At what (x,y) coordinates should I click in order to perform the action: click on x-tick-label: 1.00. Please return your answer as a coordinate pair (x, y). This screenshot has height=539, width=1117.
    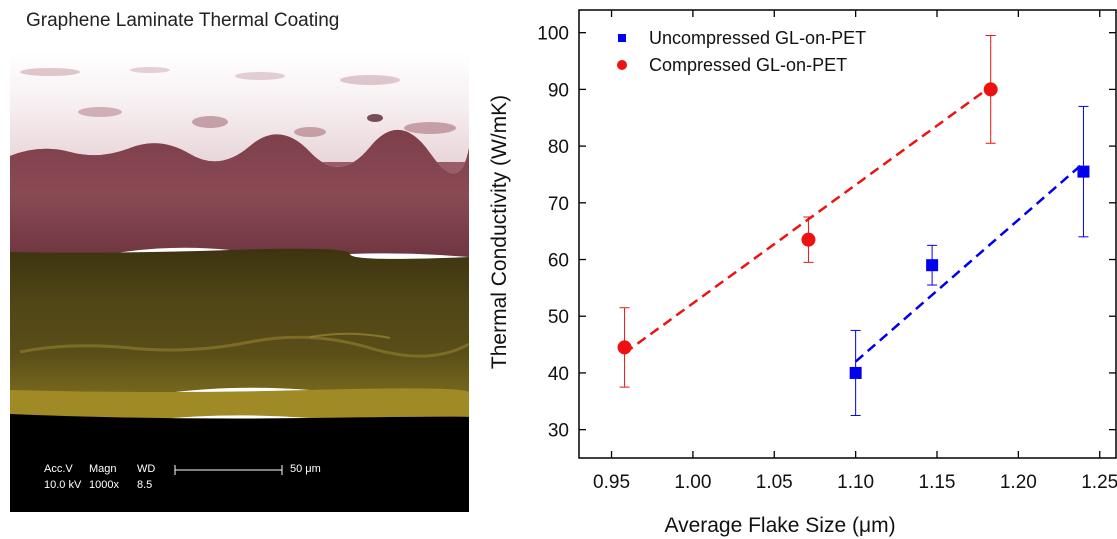
    Looking at the image, I should click on (692, 482).